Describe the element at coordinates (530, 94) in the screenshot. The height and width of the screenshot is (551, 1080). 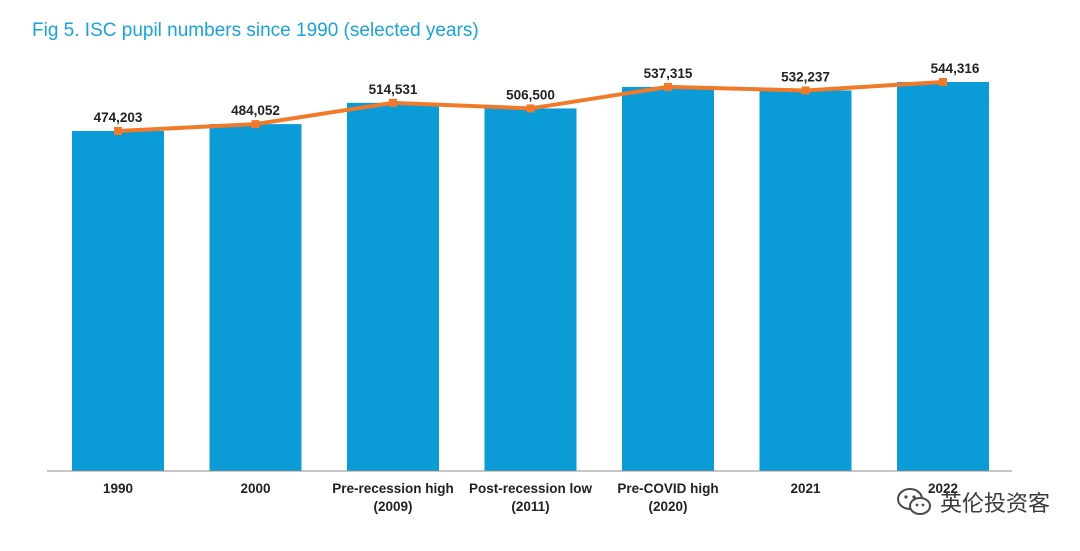
I see `value-label-3: 506,500` at that location.